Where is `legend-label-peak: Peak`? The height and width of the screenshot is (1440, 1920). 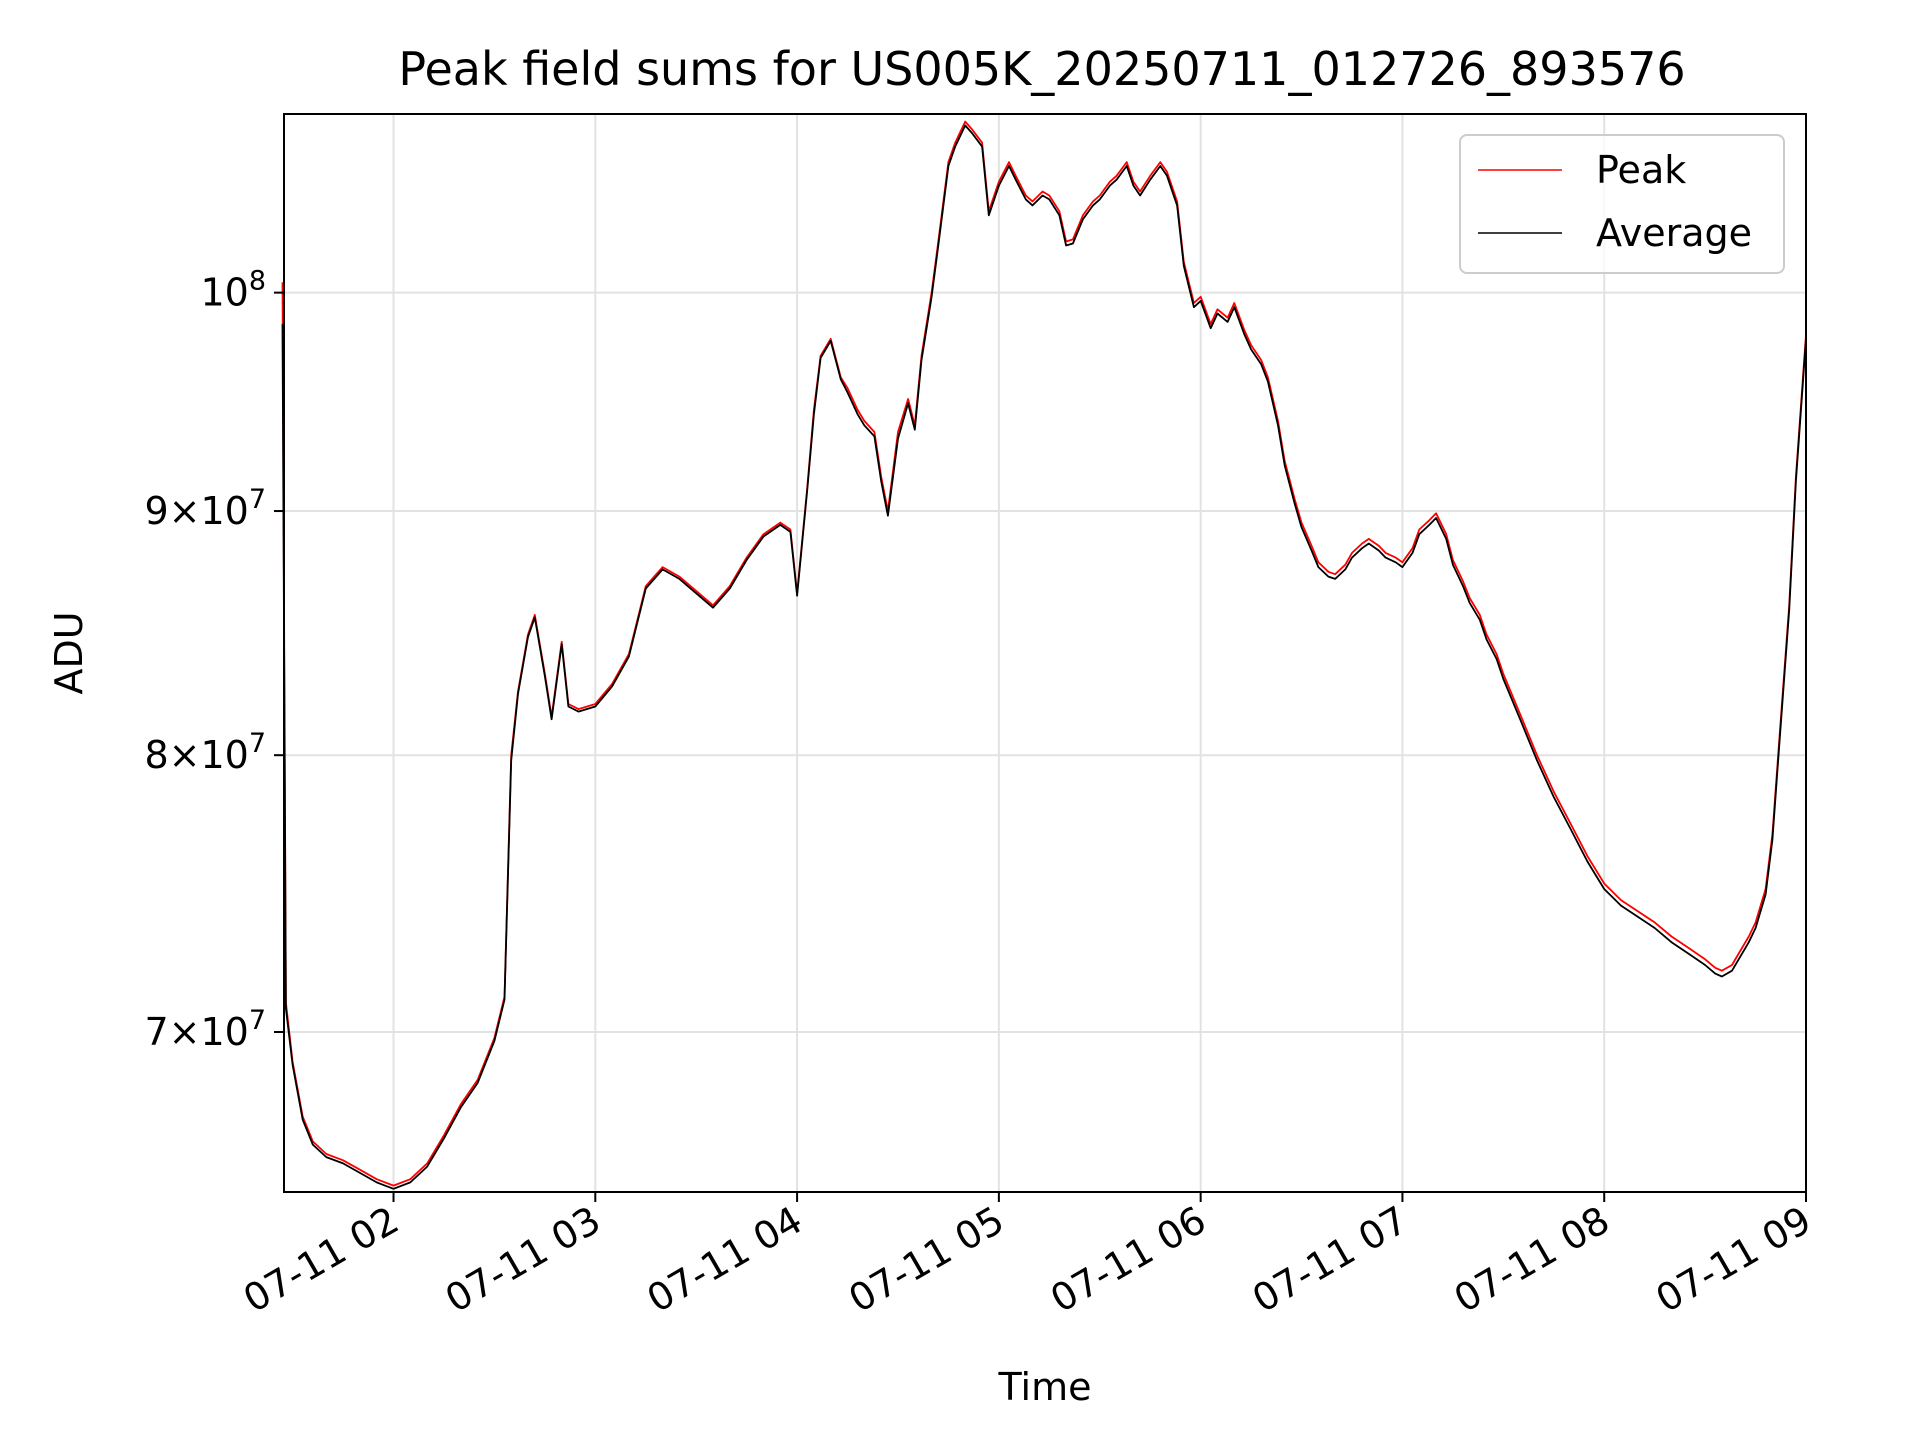 legend-label-peak: Peak is located at coordinates (1641, 170).